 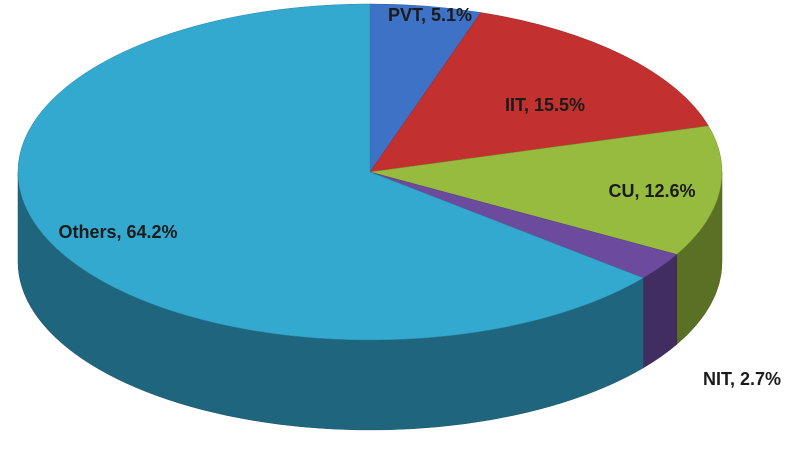 I want to click on data-label: IIT, 15.5%, so click(x=545, y=105).